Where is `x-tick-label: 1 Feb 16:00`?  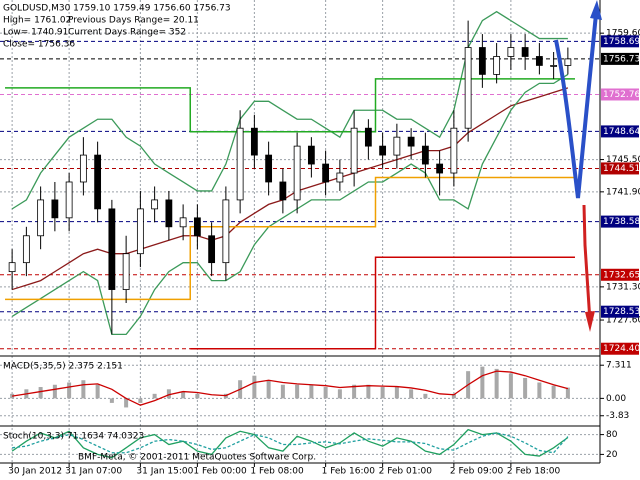 x-tick-label: 1 Feb 16:00 is located at coordinates (349, 472).